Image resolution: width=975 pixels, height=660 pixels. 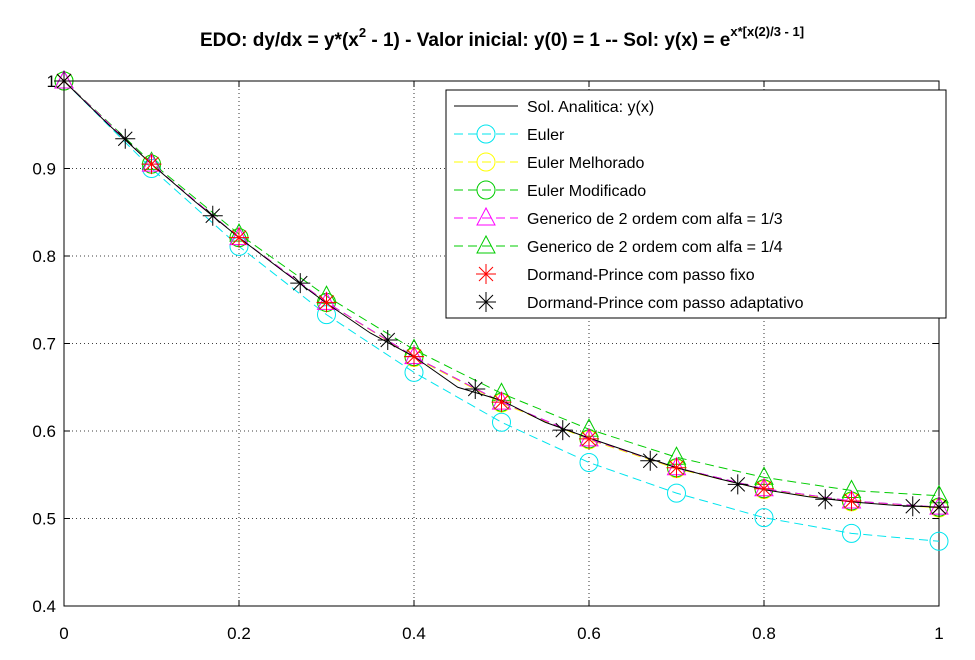 What do you see at coordinates (665, 303) in the screenshot?
I see `legend-label: Dormand-Prince com passo adaptativo` at bounding box center [665, 303].